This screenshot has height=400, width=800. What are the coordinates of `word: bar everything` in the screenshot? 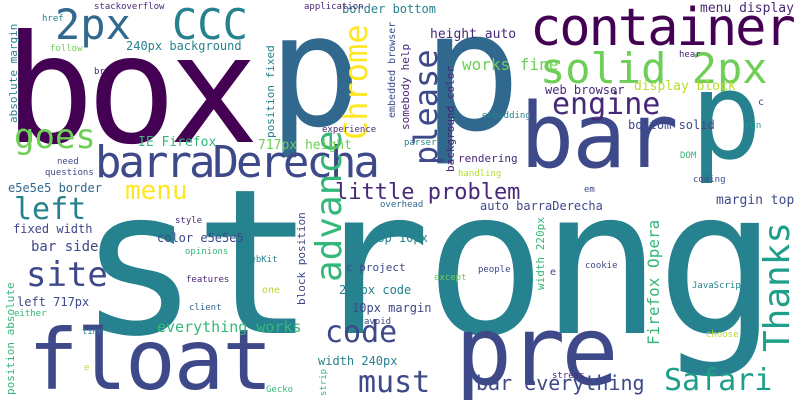 It's located at (560, 383).